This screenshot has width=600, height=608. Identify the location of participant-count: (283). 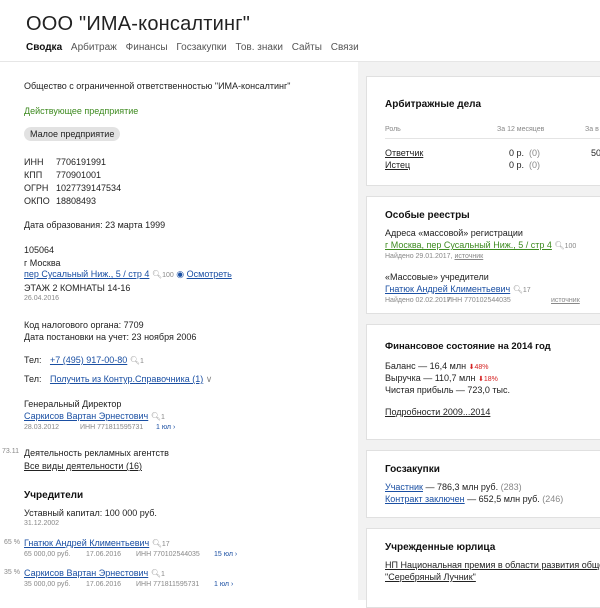
(511, 487).